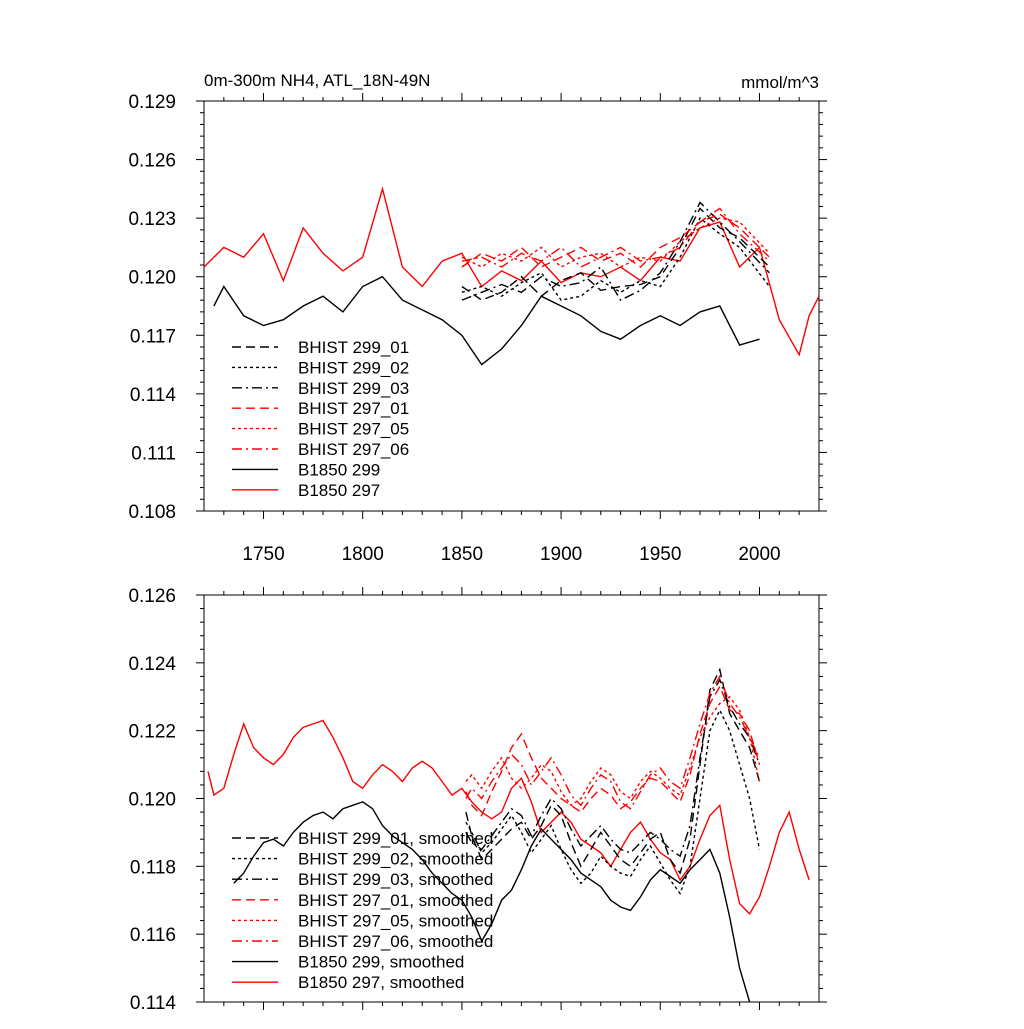 This screenshot has height=1029, width=1024. Describe the element at coordinates (381, 962) in the screenshot. I see `legend-label: B1850 299, smoothed` at that location.